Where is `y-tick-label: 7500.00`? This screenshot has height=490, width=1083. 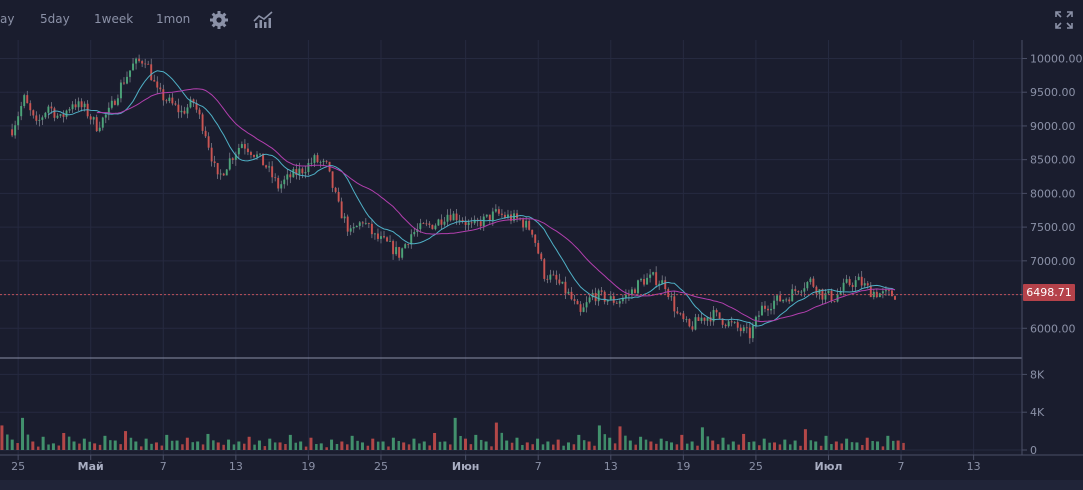
y-tick-label: 7500.00 is located at coordinates (1053, 227).